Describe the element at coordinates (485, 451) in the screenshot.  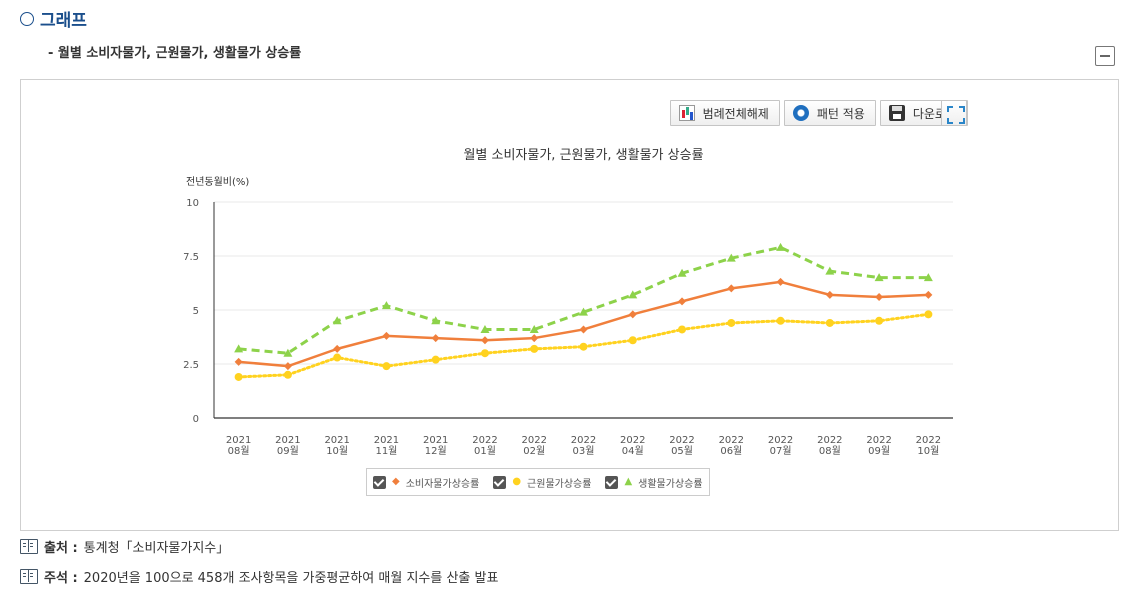
I see `x-tick-label: 01월` at that location.